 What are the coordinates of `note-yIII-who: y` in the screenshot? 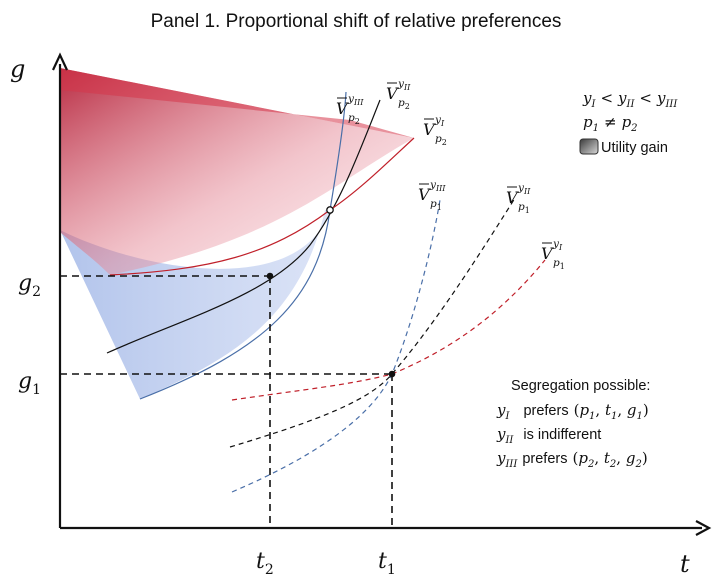 It's located at (501, 458).